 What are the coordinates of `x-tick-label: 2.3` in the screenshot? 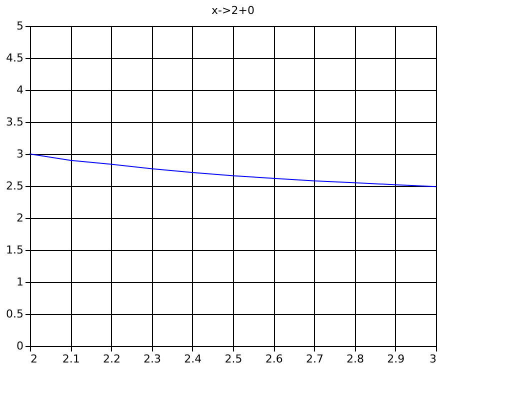 It's located at (153, 359).